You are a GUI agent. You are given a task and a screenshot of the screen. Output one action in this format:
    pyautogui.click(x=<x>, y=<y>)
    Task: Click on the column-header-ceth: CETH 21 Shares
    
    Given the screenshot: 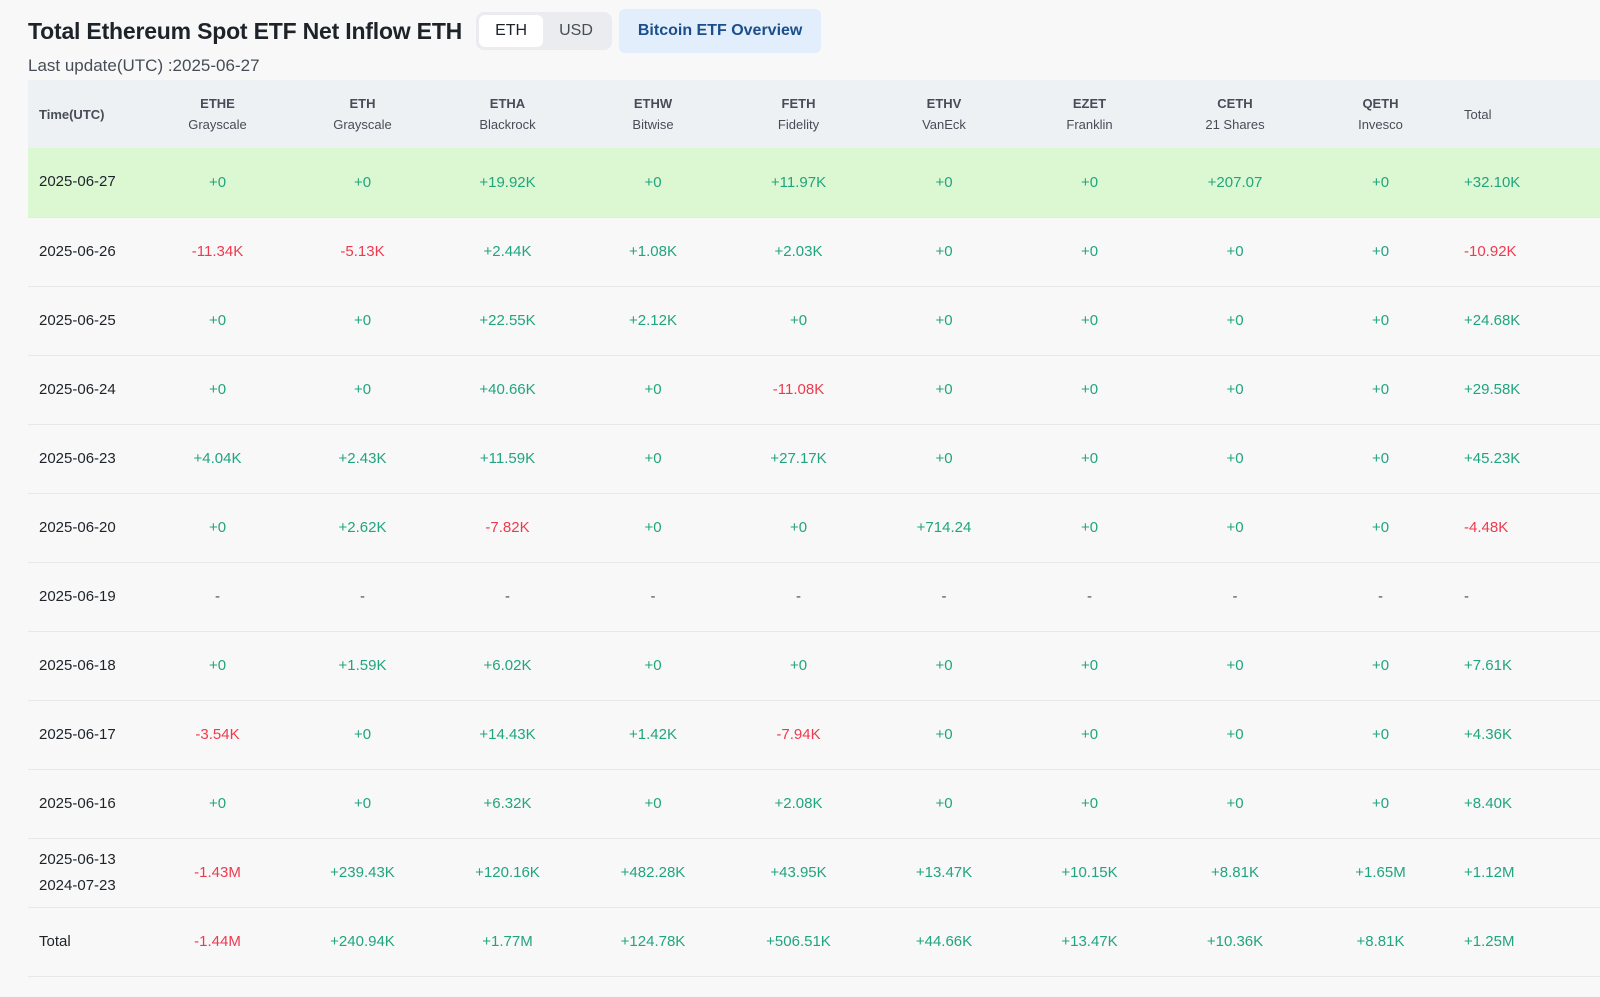 What is the action you would take?
    pyautogui.click(x=1235, y=114)
    